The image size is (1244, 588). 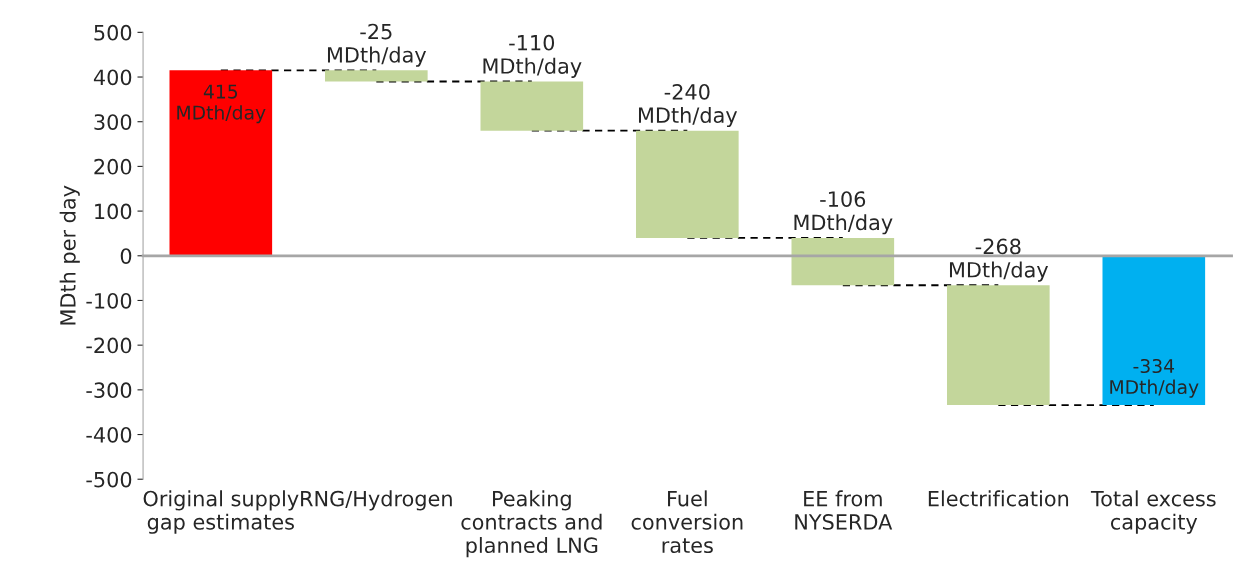 What do you see at coordinates (126, 256) in the screenshot?
I see `y-tick-label: 0` at bounding box center [126, 256].